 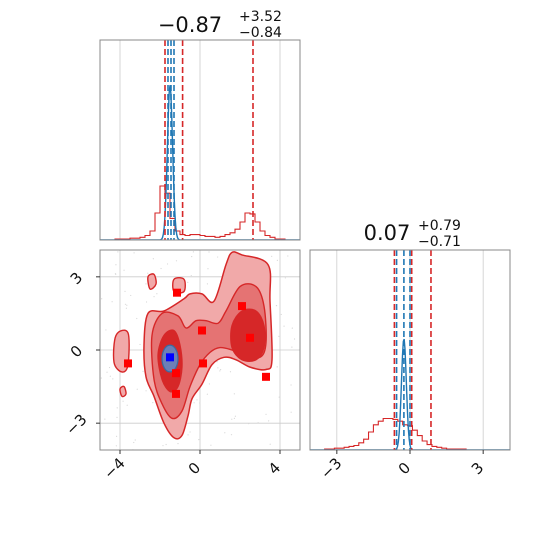 I want to click on title-p2-upper: +0.79, so click(x=439, y=226).